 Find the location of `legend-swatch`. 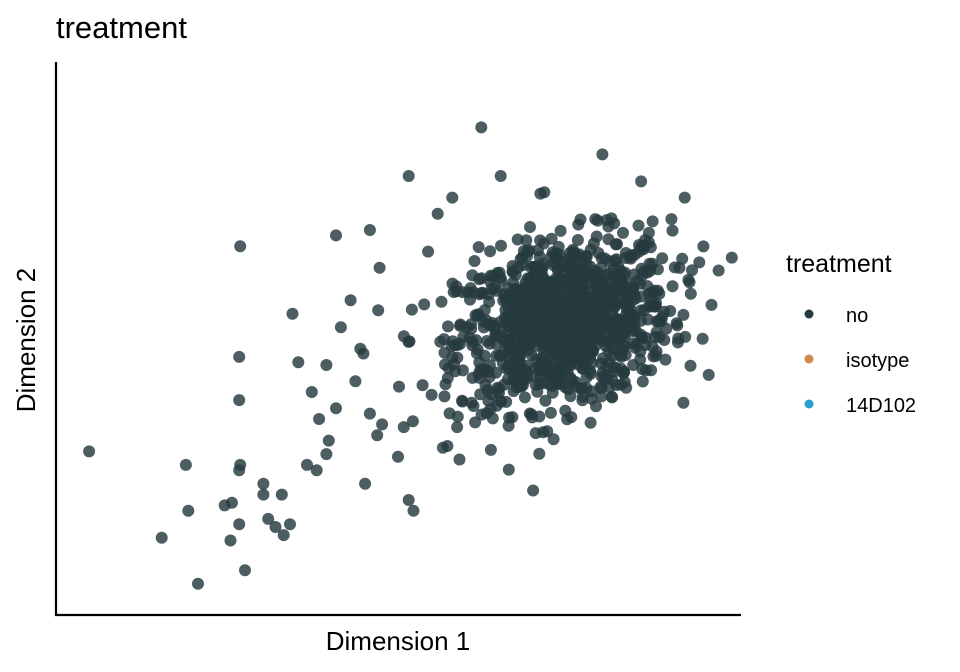

legend-swatch is located at coordinates (809, 314).